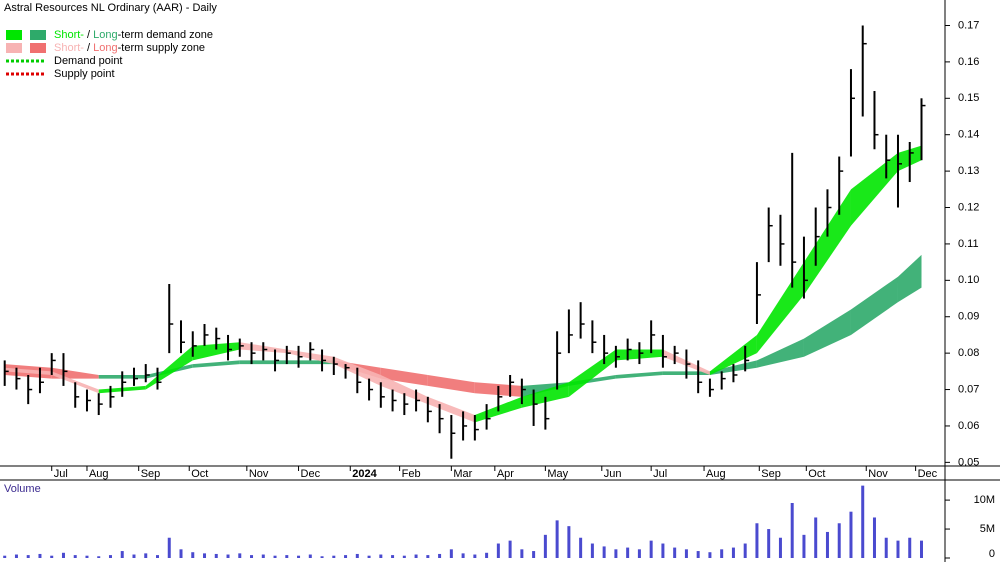 This screenshot has width=1000, height=562. I want to click on y-tick-label: 5M, so click(987, 529).